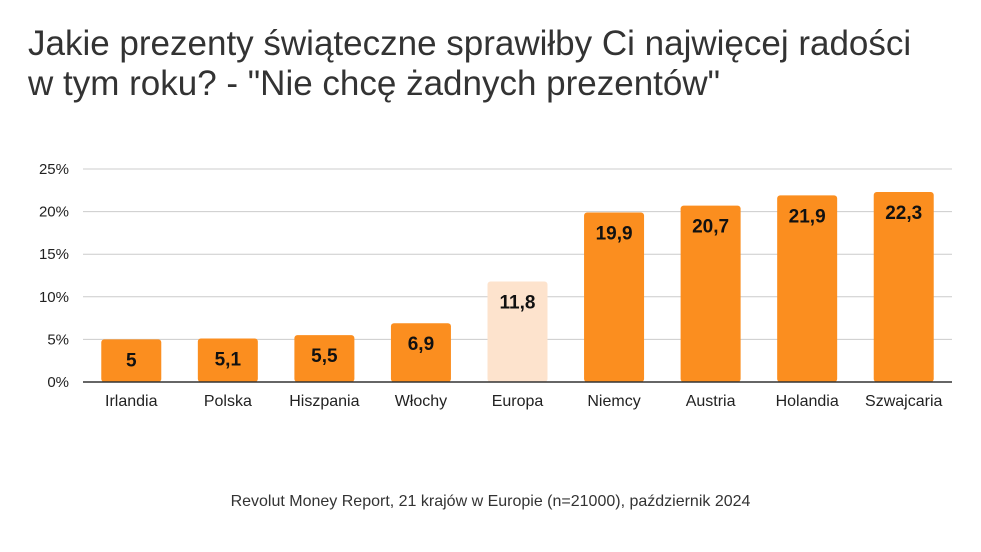  I want to click on bar-holandia, so click(807, 288).